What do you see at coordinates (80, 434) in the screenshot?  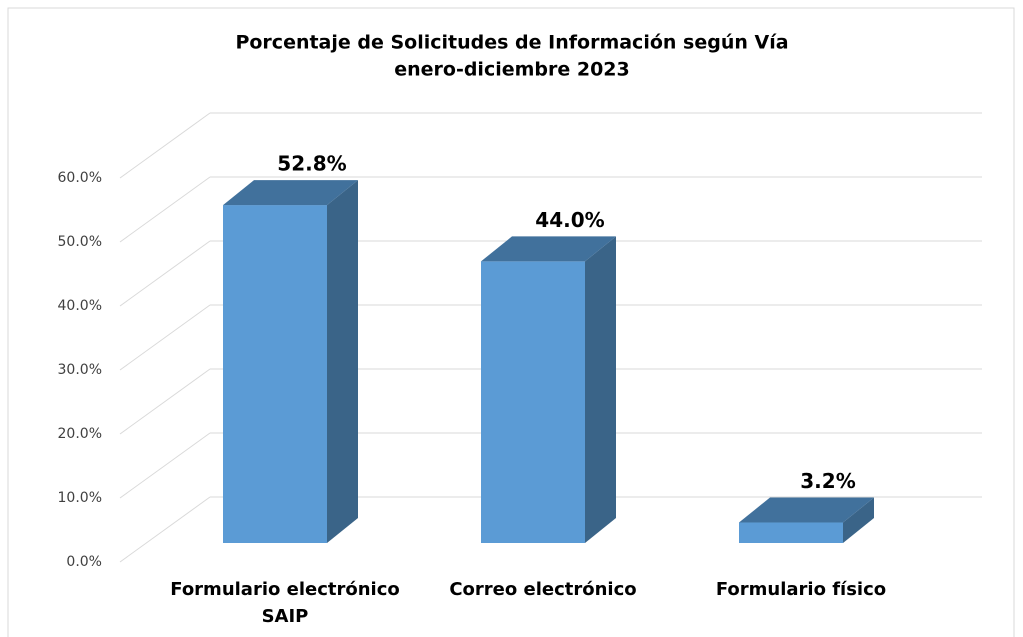 I see `y-tick-label: 20.0%` at bounding box center [80, 434].